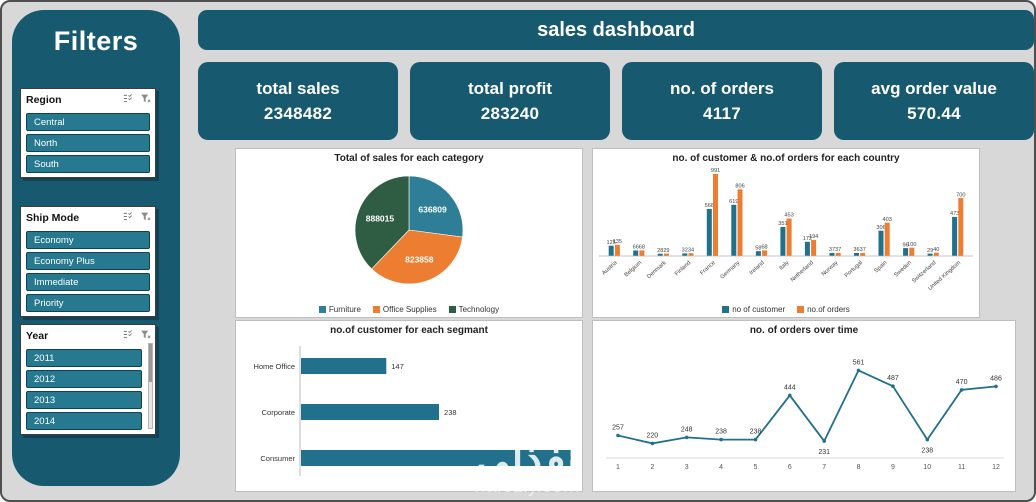  I want to click on chart-text: France, so click(707, 268).